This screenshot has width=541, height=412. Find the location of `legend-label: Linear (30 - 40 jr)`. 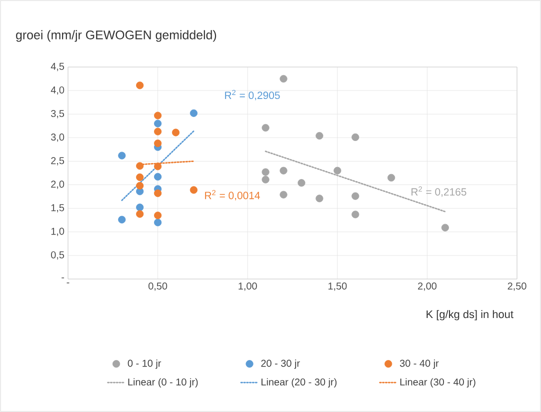

legend-label: Linear (30 - 40 jr) is located at coordinates (438, 383).